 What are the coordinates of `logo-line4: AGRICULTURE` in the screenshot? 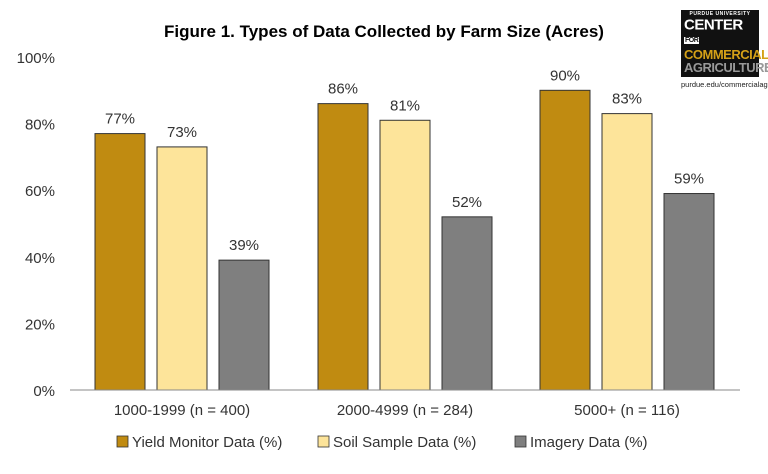 It's located at (726, 67).